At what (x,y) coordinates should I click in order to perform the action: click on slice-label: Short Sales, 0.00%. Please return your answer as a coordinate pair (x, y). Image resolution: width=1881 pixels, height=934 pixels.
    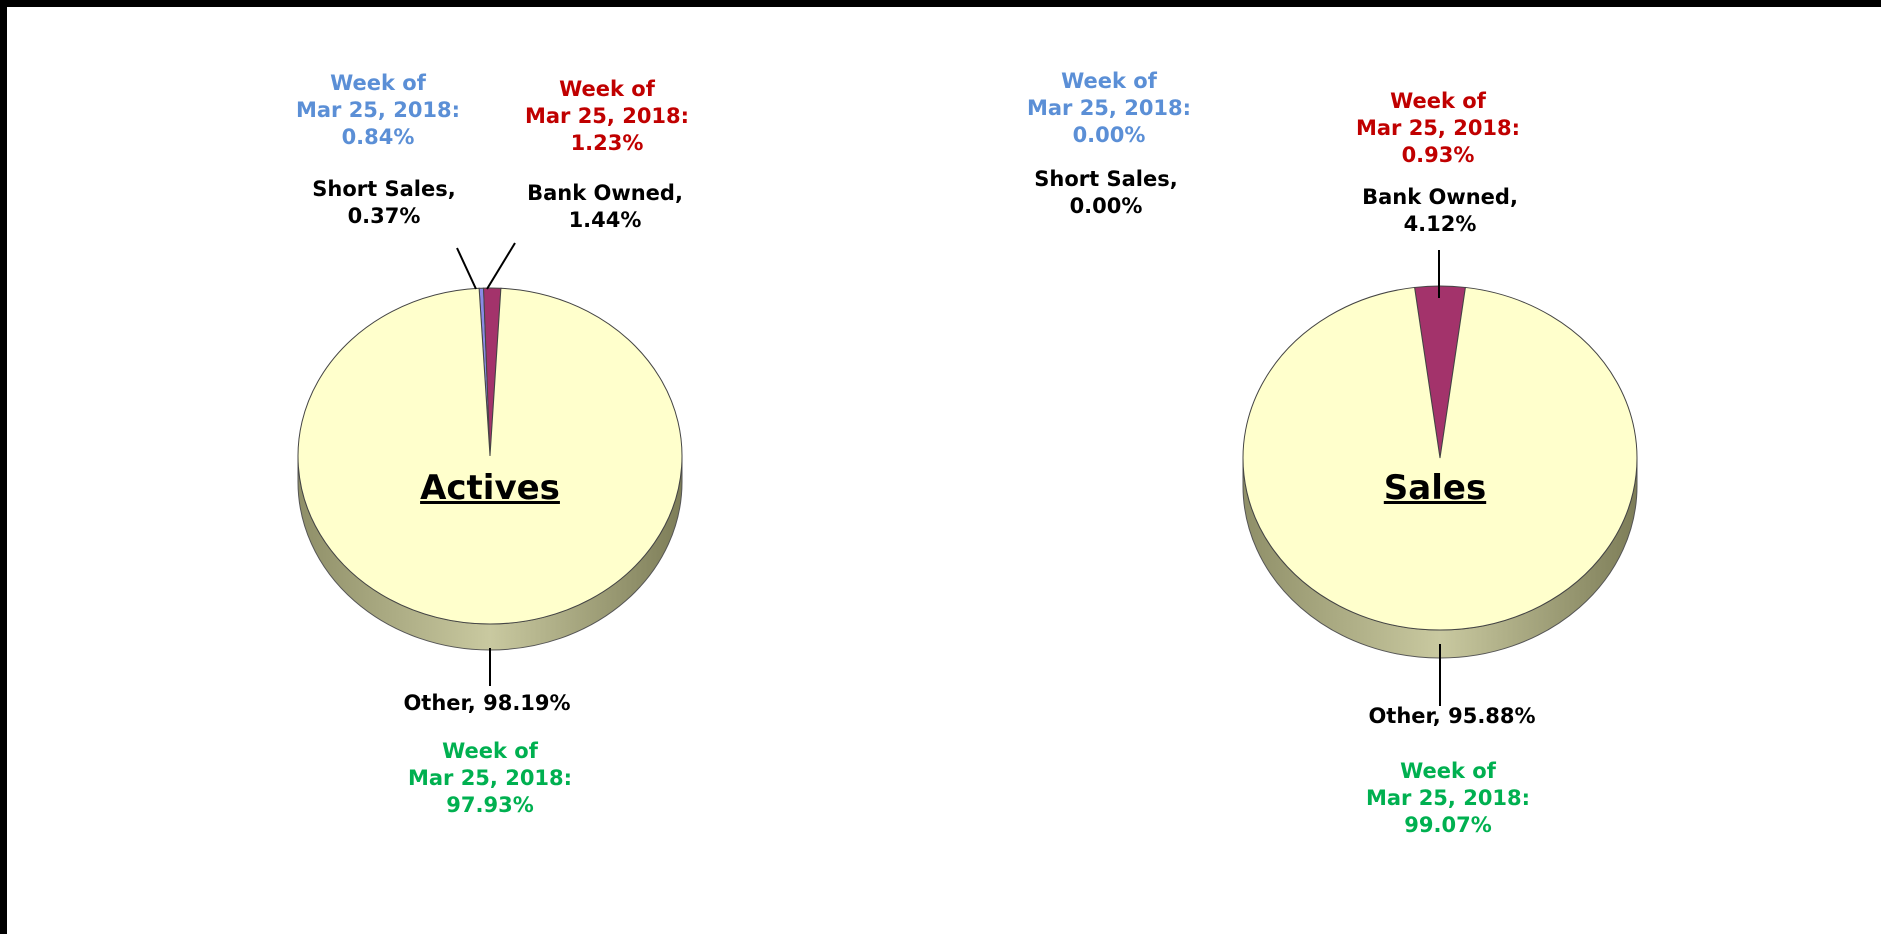
    Looking at the image, I should click on (1105, 193).